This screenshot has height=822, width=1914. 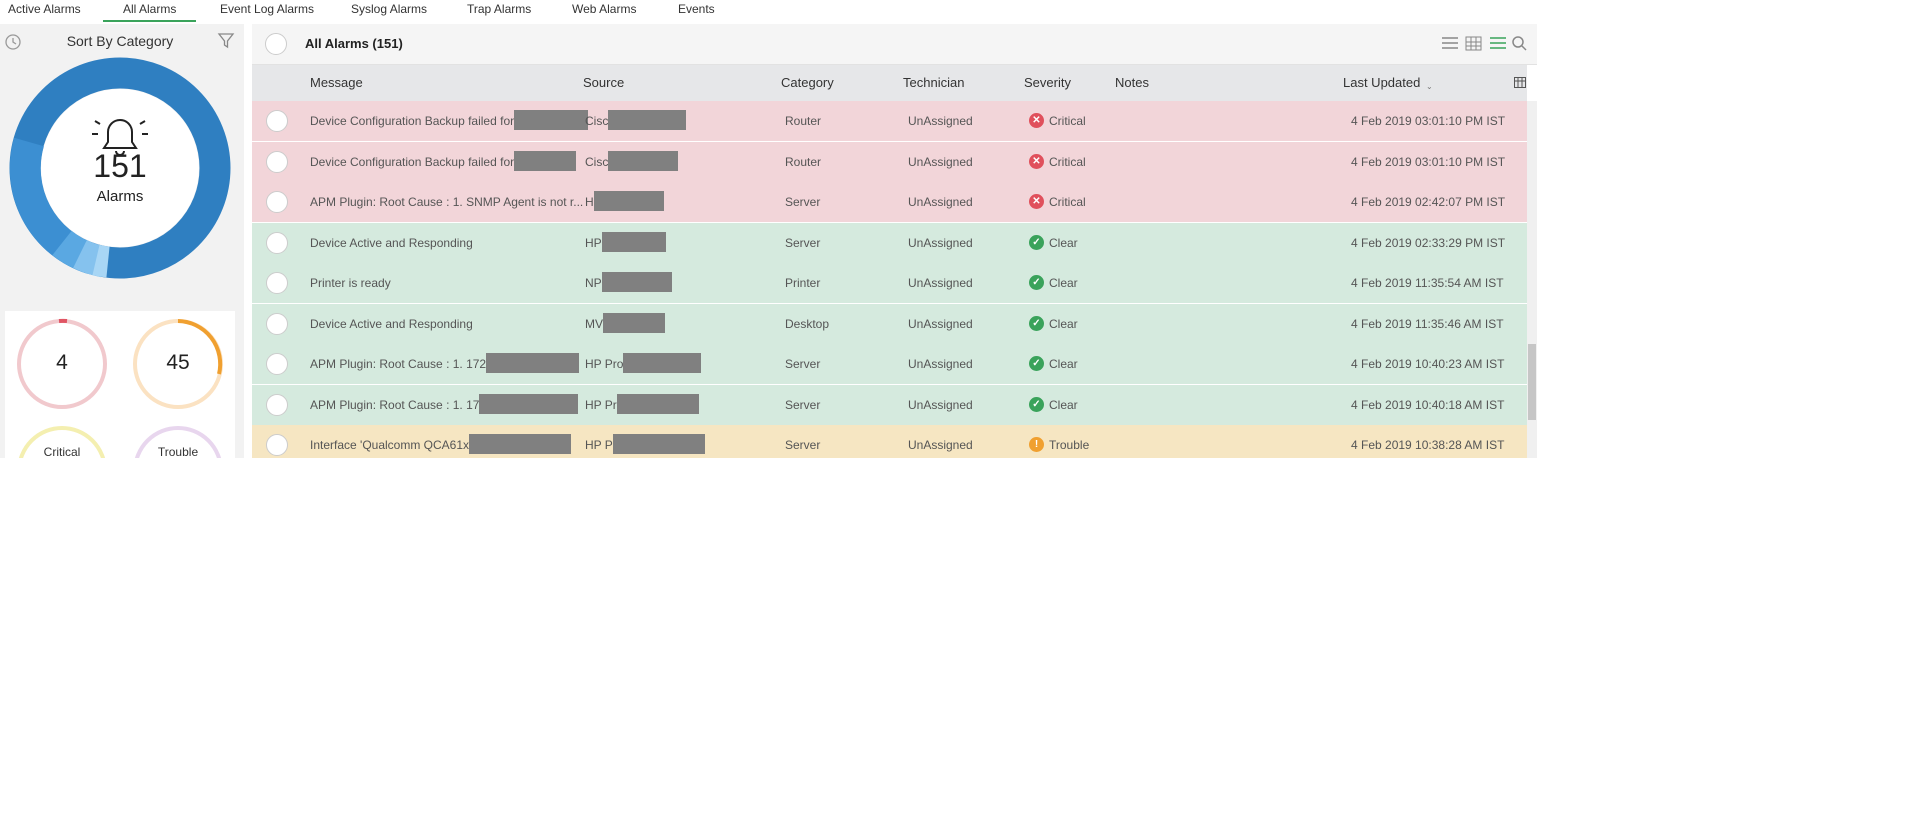 What do you see at coordinates (934, 82) in the screenshot?
I see `column-header: Technician` at bounding box center [934, 82].